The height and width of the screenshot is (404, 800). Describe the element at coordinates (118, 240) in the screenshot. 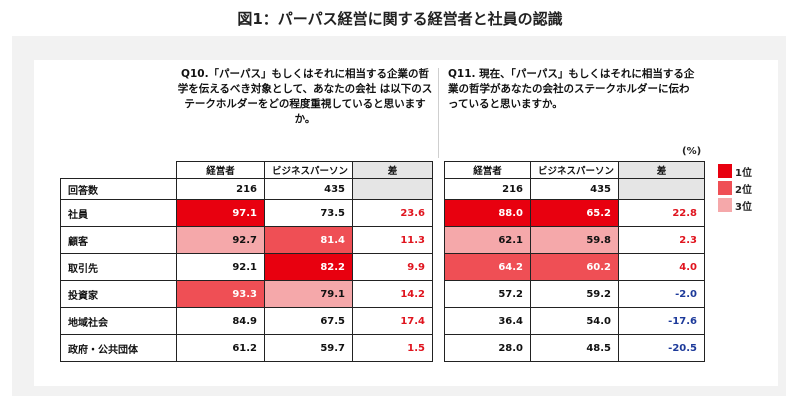

I see `row-label: 顧客` at that location.